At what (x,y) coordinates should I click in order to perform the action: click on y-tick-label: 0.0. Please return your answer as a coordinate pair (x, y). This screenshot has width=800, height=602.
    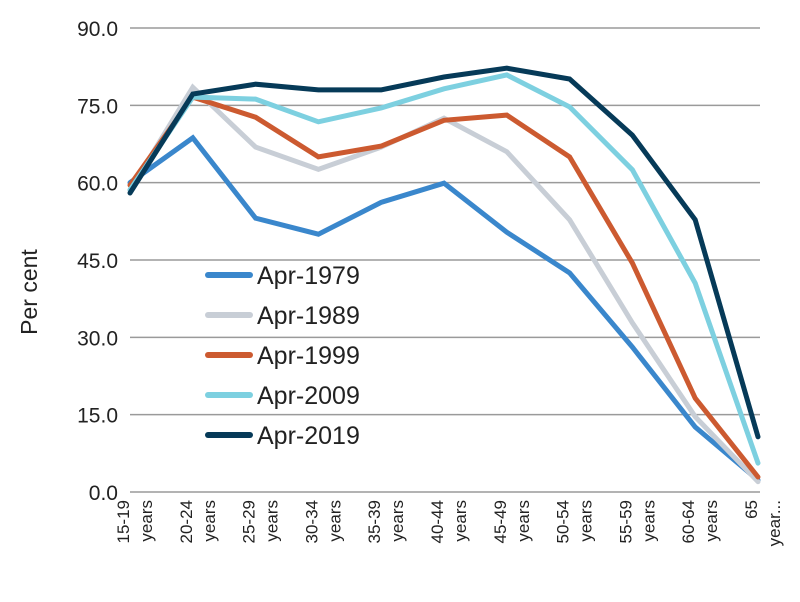
    Looking at the image, I should click on (103, 493).